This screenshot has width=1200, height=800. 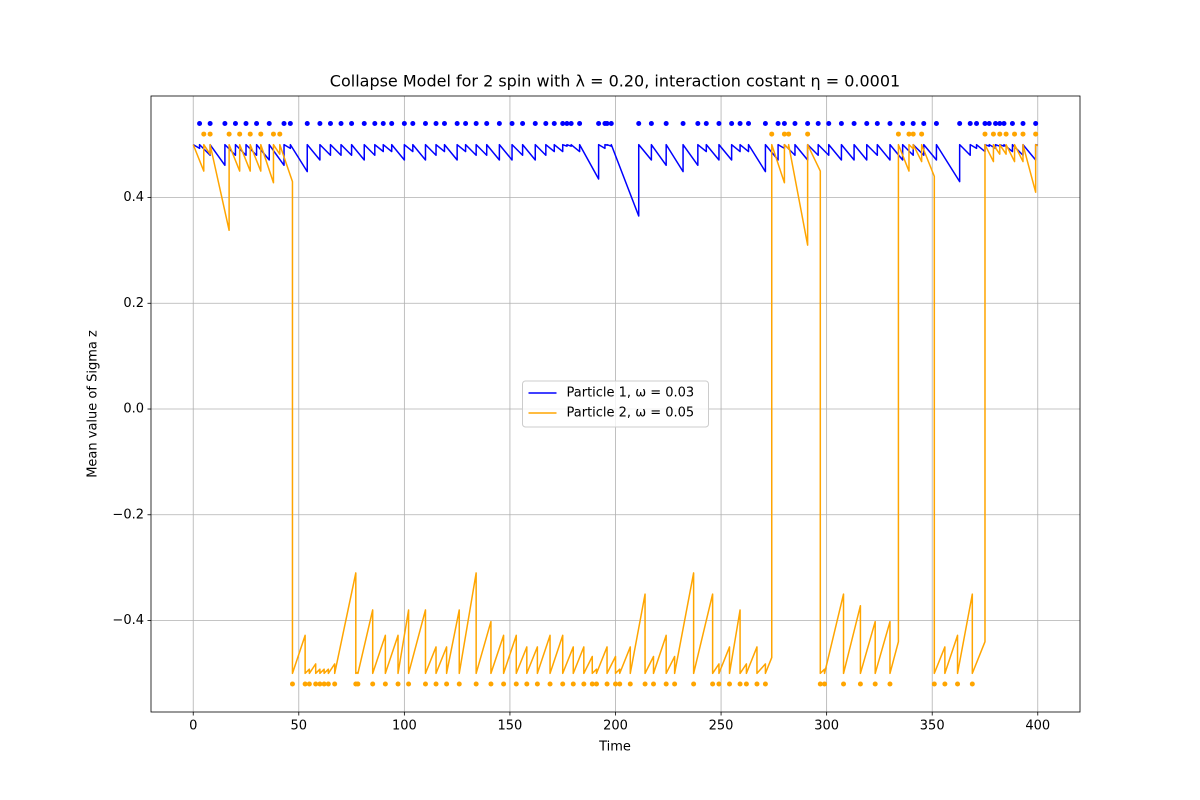 I want to click on legend-box, so click(x=615, y=404).